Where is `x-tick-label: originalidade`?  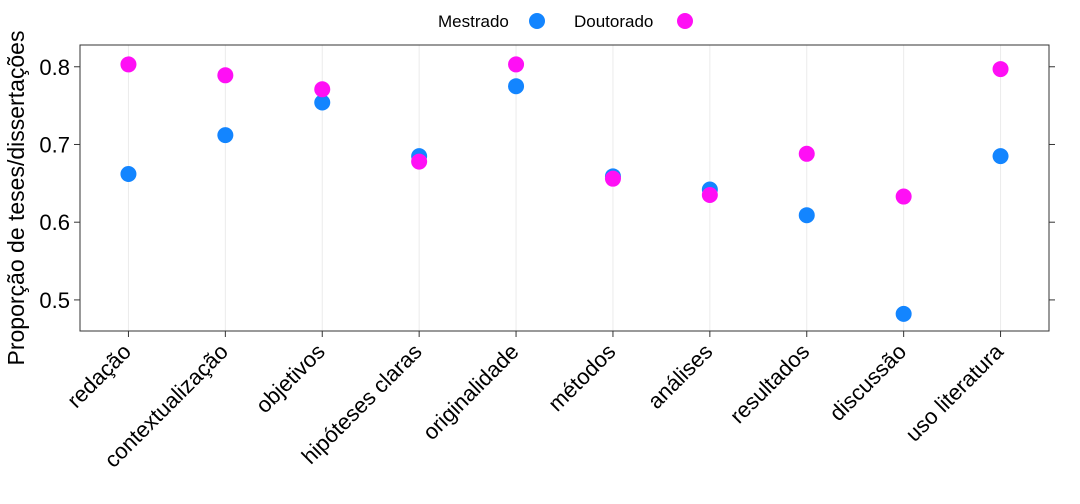
x-tick-label: originalidade is located at coordinates (471, 392).